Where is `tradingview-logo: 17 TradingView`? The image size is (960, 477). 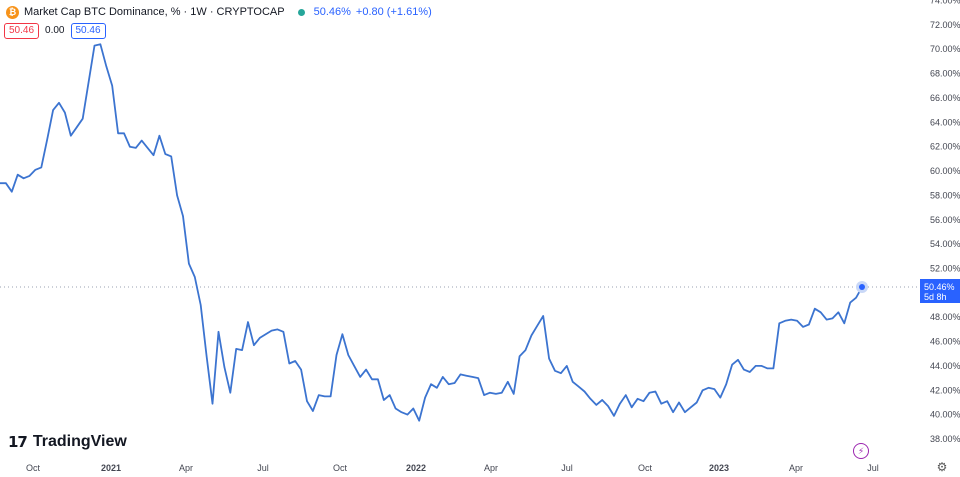
tradingview-logo: 17 TradingView is located at coordinates (67, 442).